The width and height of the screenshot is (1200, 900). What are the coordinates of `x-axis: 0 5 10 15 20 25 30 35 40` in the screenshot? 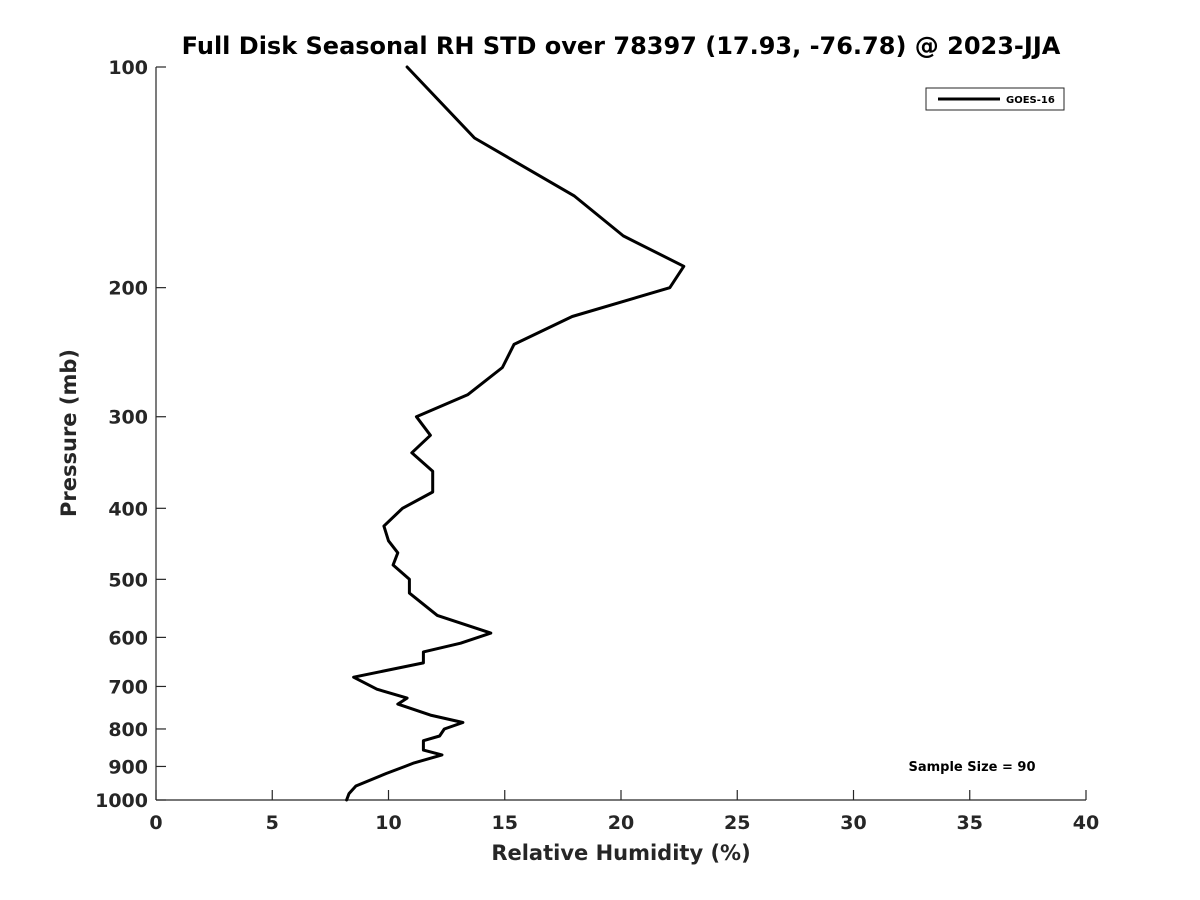 It's located at (624, 812).